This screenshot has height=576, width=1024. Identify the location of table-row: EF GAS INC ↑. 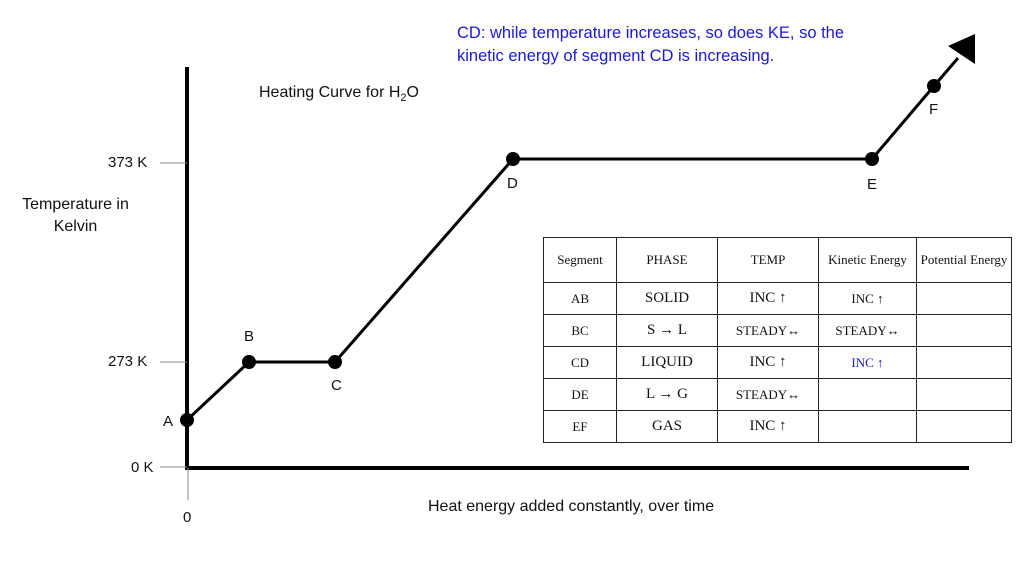
(777, 426).